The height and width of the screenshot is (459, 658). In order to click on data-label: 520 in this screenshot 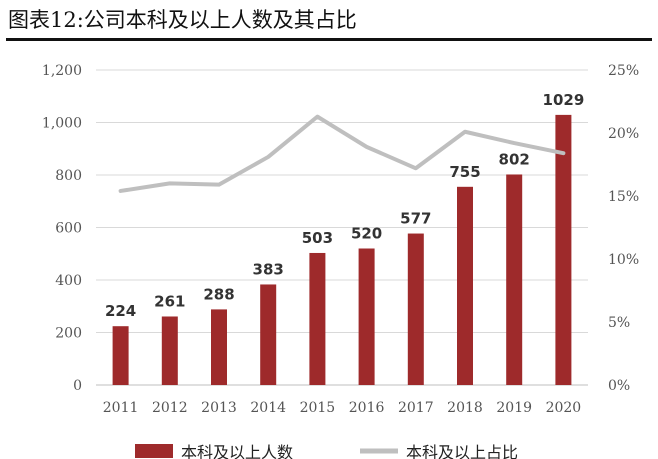, I will do `click(366, 234)`.